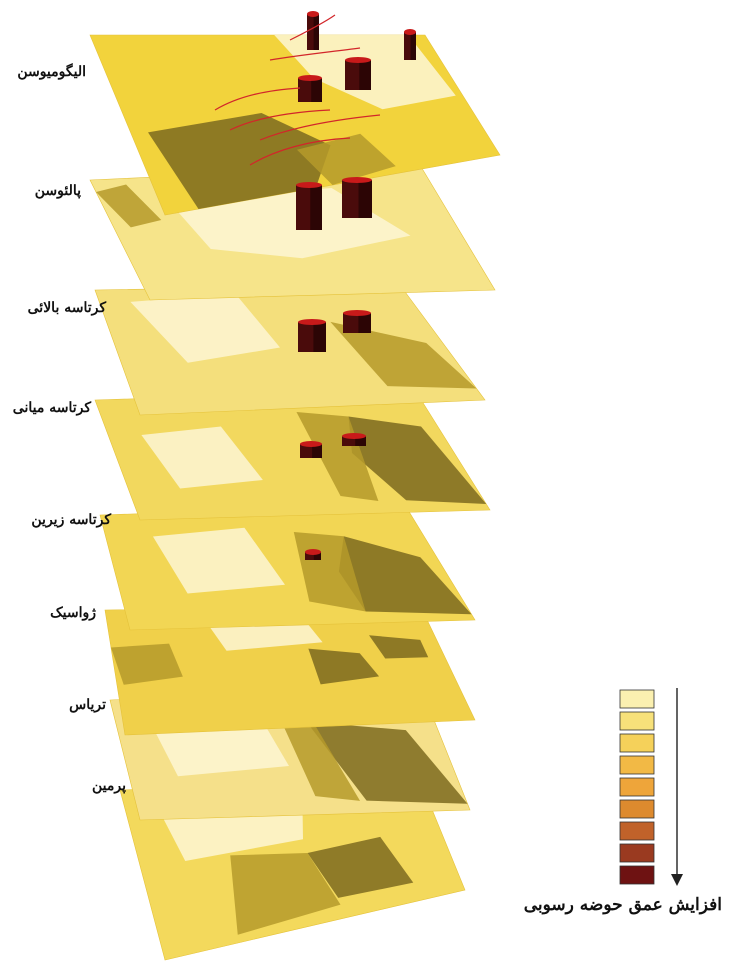 The height and width of the screenshot is (972, 746). What do you see at coordinates (57, 191) in the screenshot?
I see `layer-label-paleocene: پالئوسن` at bounding box center [57, 191].